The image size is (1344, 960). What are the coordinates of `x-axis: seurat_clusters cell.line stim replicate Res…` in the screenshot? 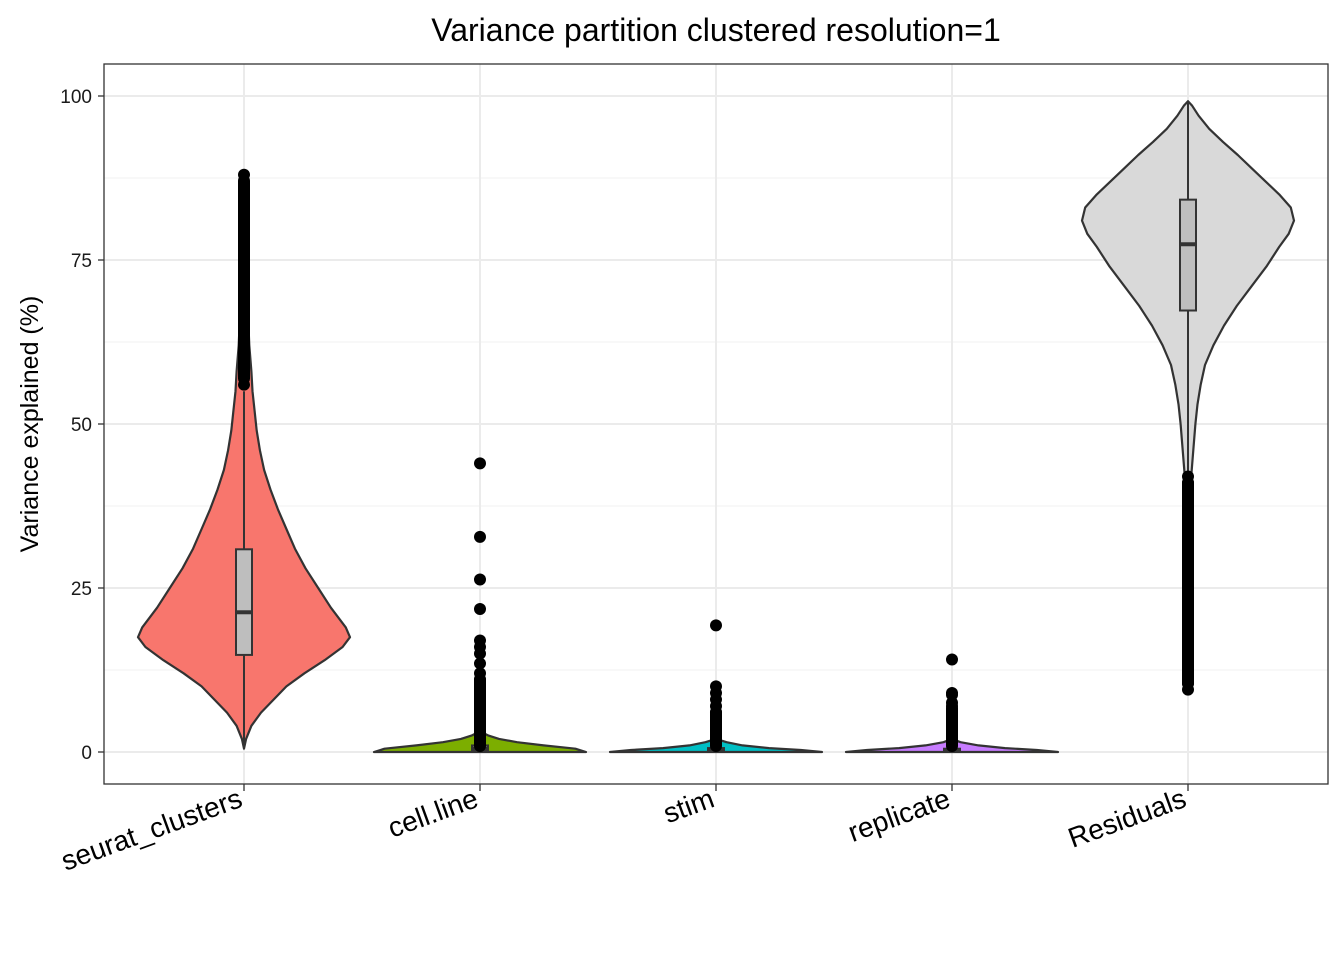 It's located at (623, 830).